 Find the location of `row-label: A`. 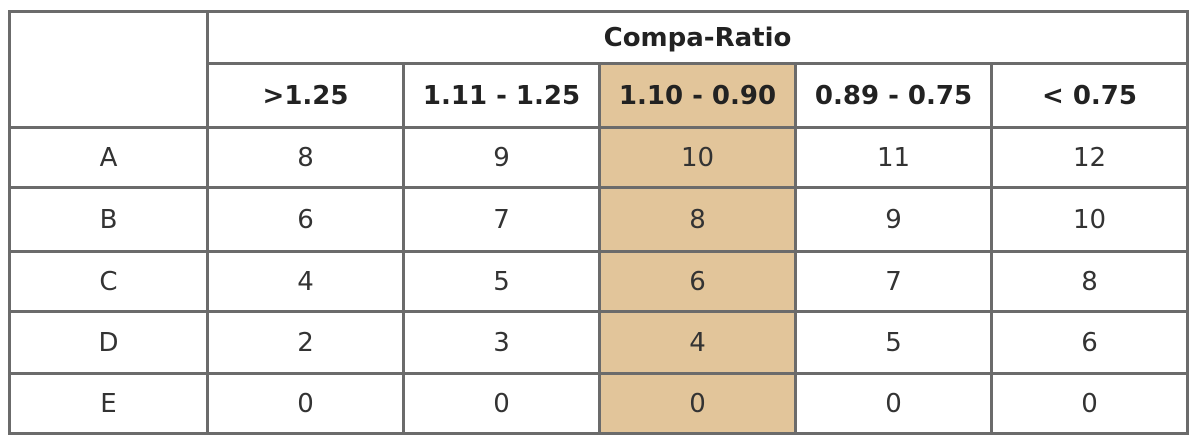

row-label: A is located at coordinates (108, 157).